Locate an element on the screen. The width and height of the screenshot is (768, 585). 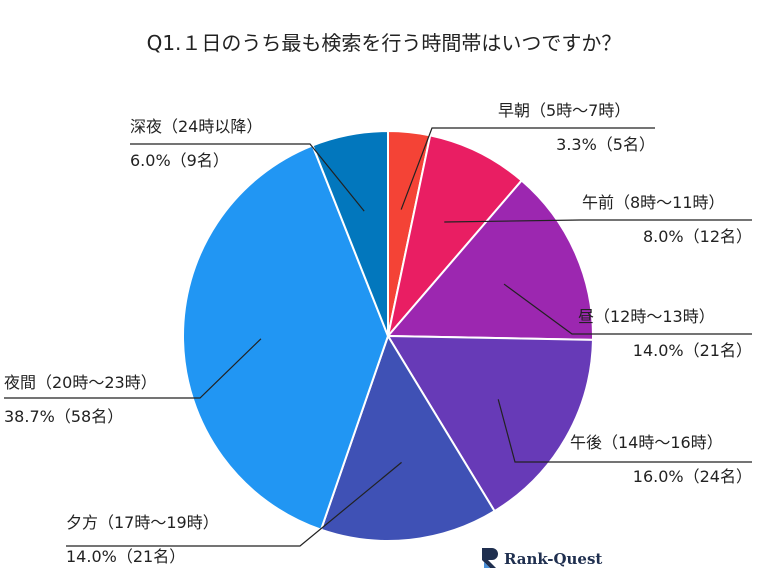
slice-value-label-1: 3.3%（5名） is located at coordinates (605, 144).